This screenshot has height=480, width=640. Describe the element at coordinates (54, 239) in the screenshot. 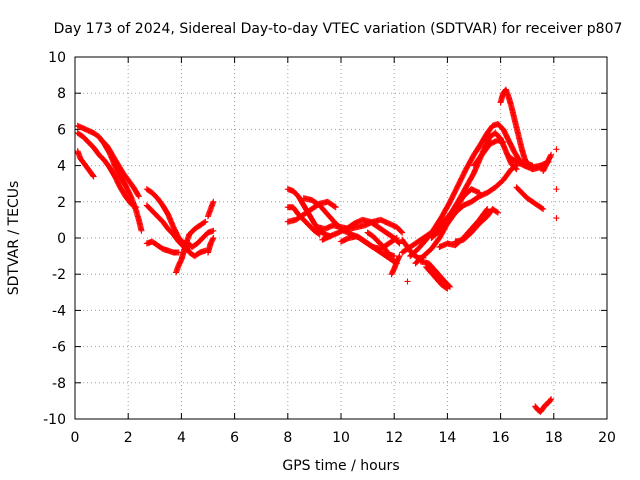

I see `y-tick-labels: -10 -8 -6 -4 -2 0 2 4 6 8 10` at that location.